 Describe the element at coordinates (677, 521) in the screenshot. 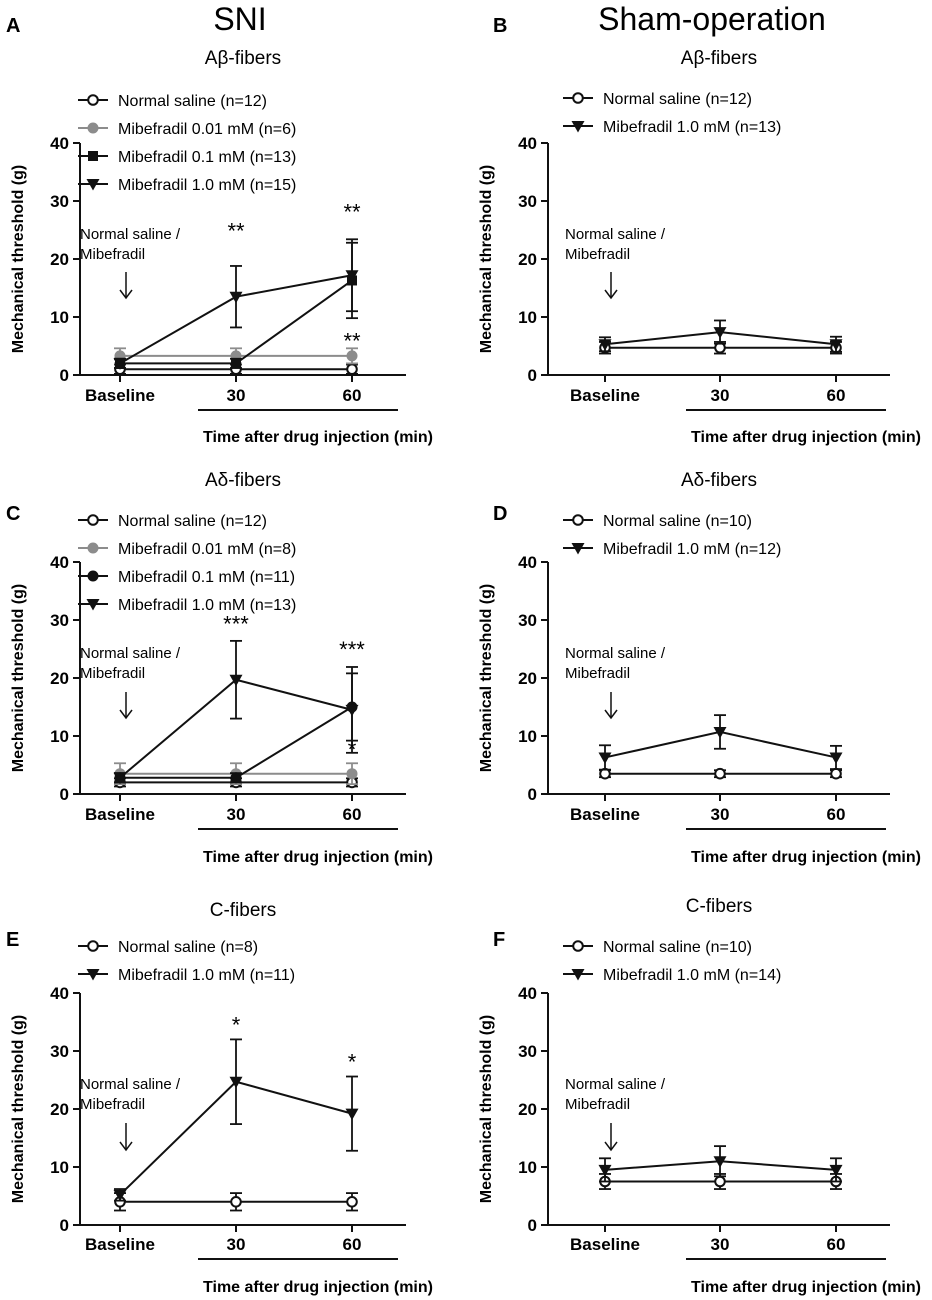

I see `legend-label: Normal saline (n=10)` at that location.